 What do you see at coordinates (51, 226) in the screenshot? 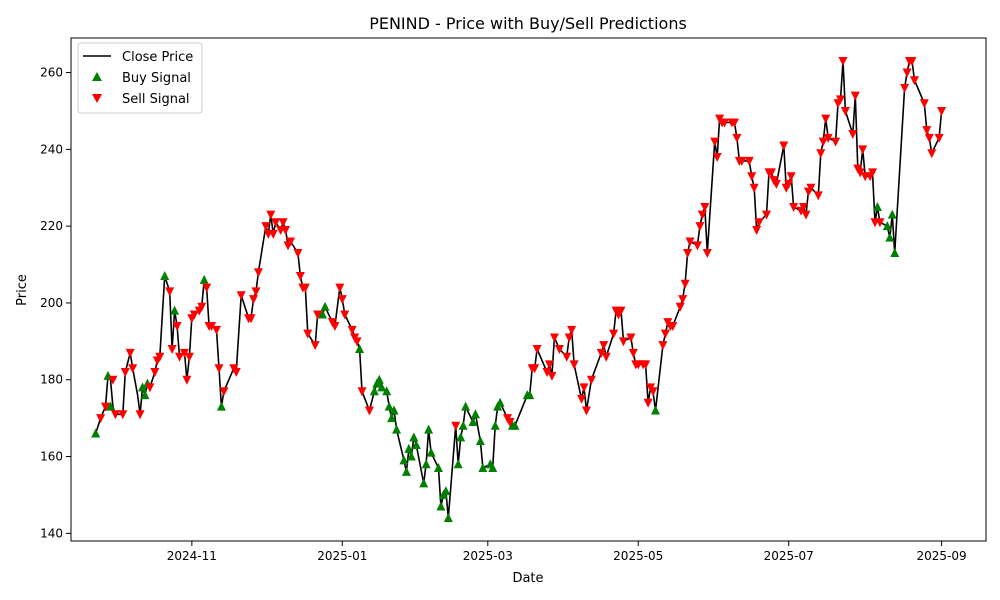
I see `y-tick-label: 220` at bounding box center [51, 226].